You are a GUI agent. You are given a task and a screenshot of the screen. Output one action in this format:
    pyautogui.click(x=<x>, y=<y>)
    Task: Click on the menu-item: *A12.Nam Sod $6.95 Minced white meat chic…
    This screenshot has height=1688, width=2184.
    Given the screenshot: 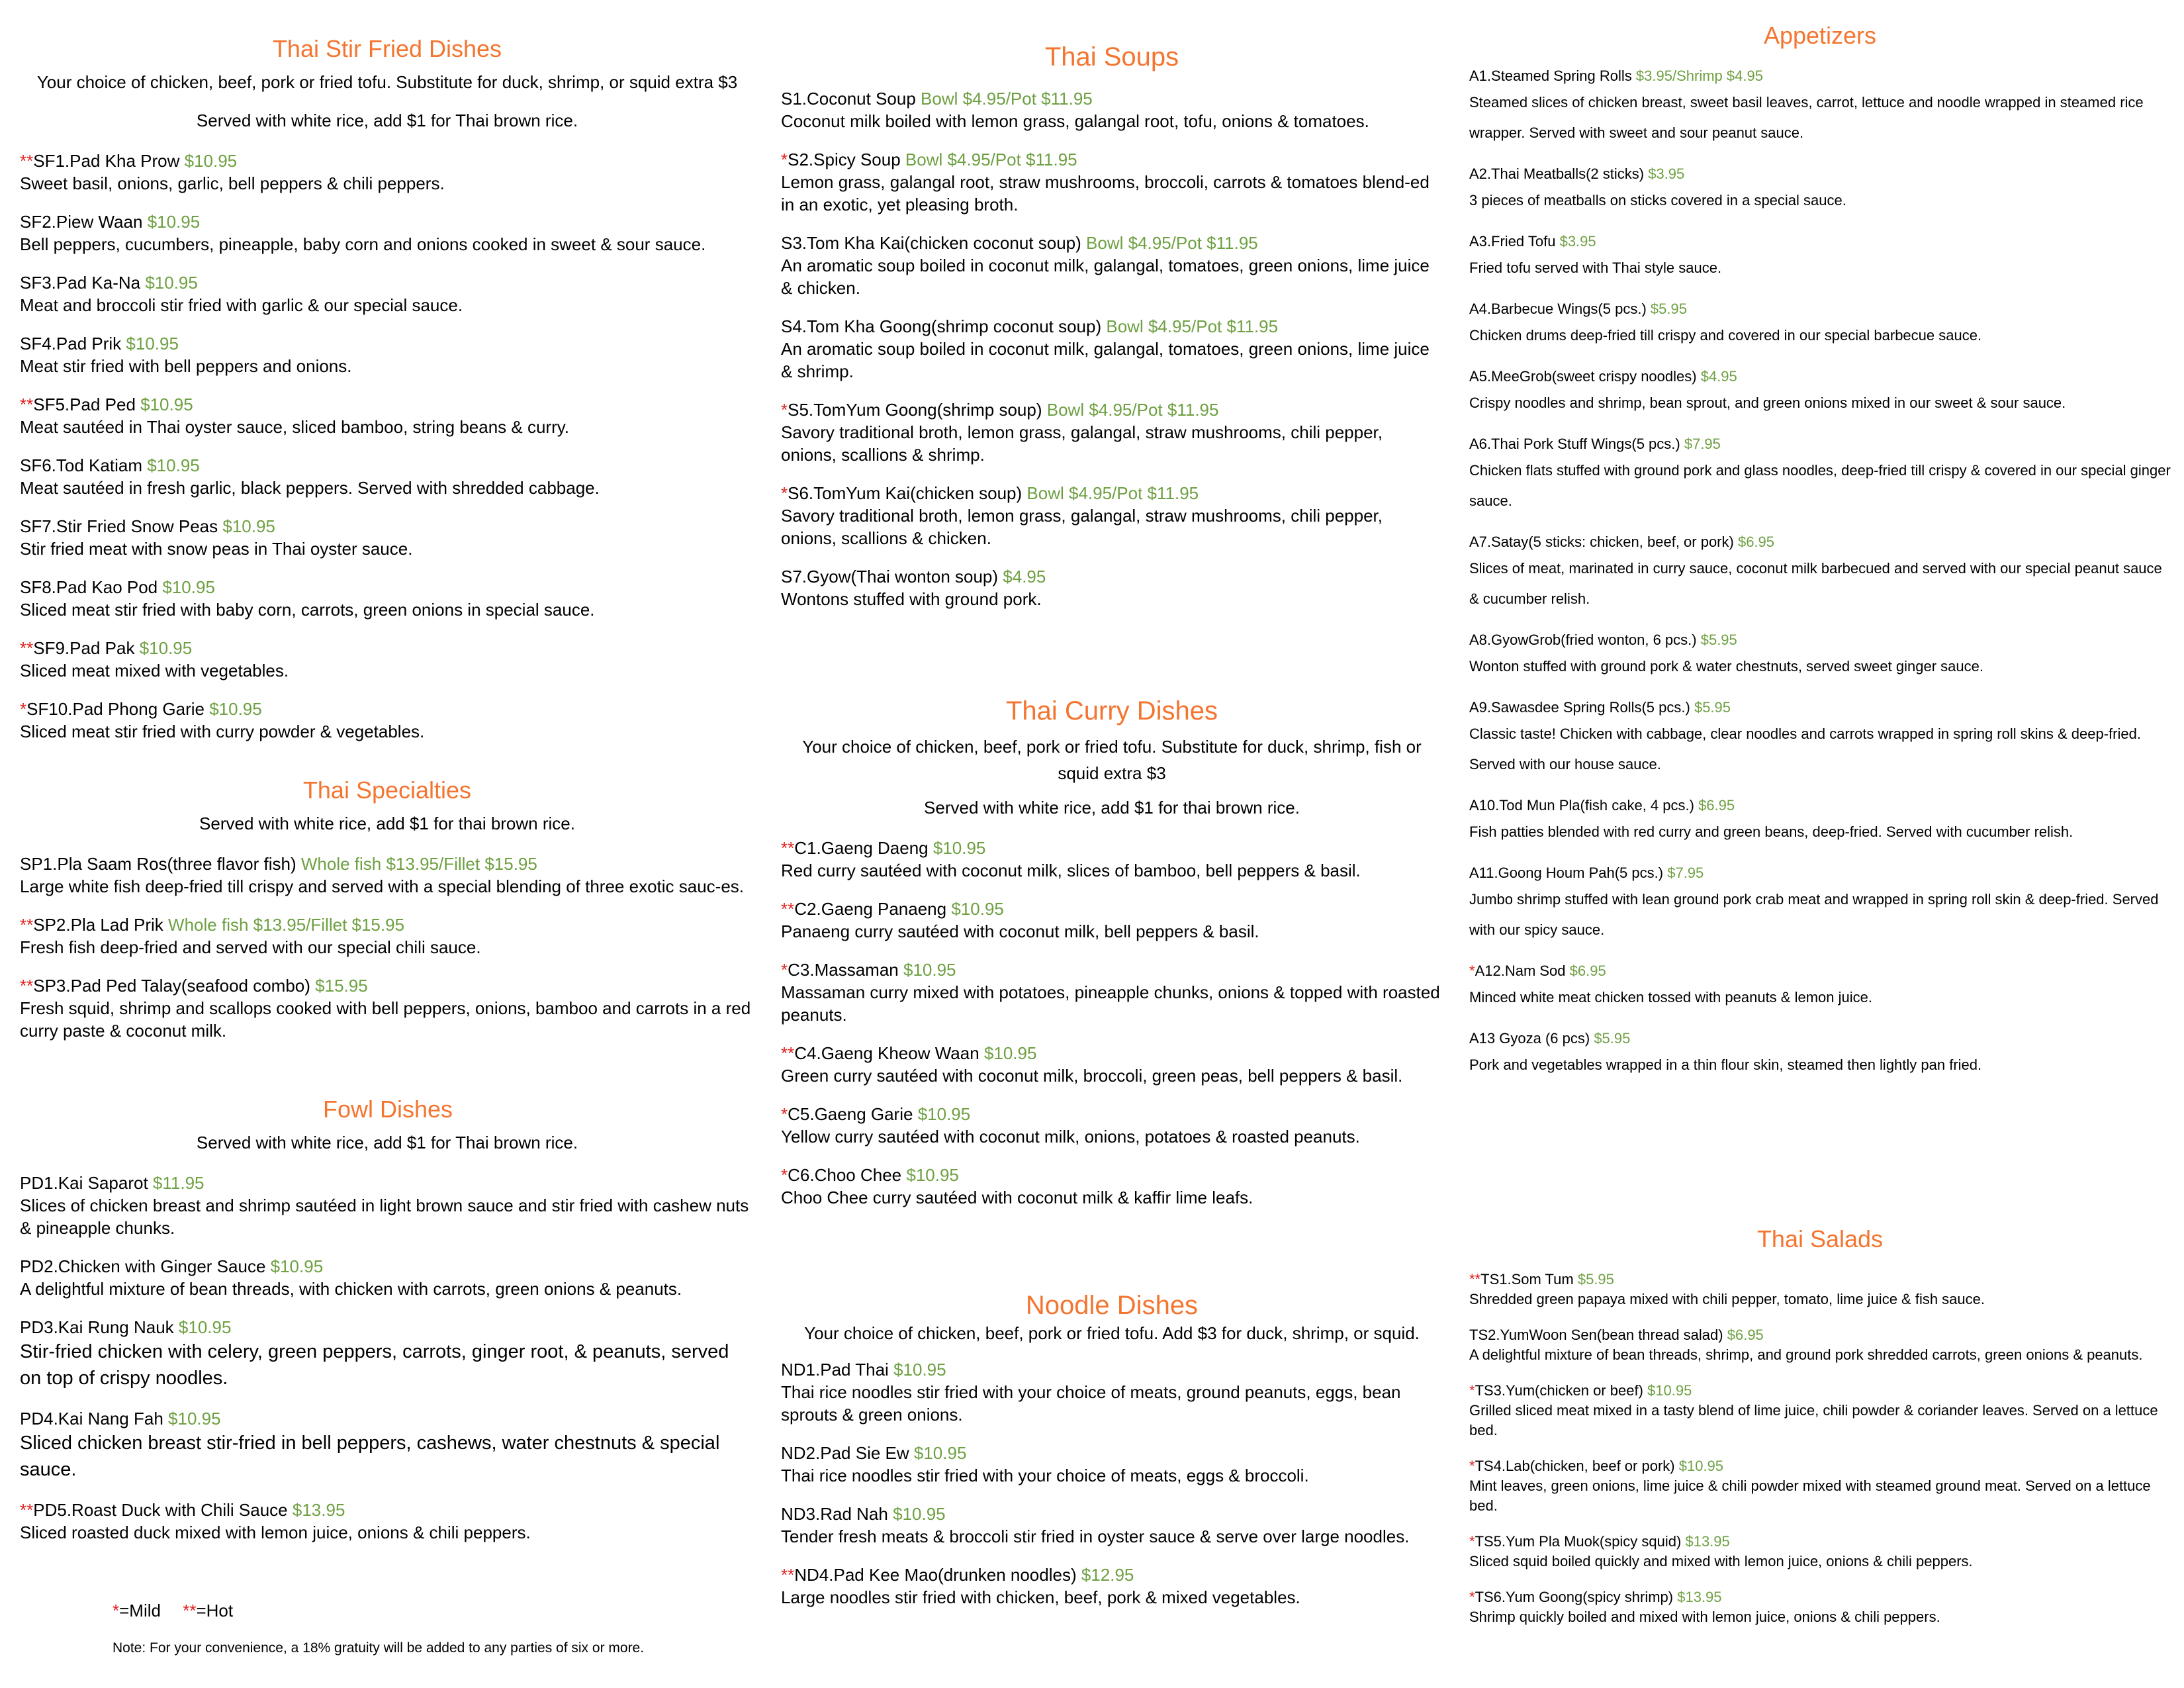 What is the action you would take?
    pyautogui.click(x=1820, y=986)
    